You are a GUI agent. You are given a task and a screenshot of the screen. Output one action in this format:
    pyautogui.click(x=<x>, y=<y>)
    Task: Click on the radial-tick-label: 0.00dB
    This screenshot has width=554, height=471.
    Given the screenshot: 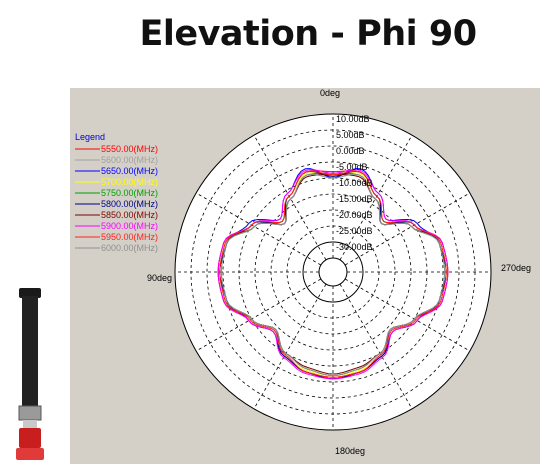 What is the action you would take?
    pyautogui.click(x=350, y=151)
    